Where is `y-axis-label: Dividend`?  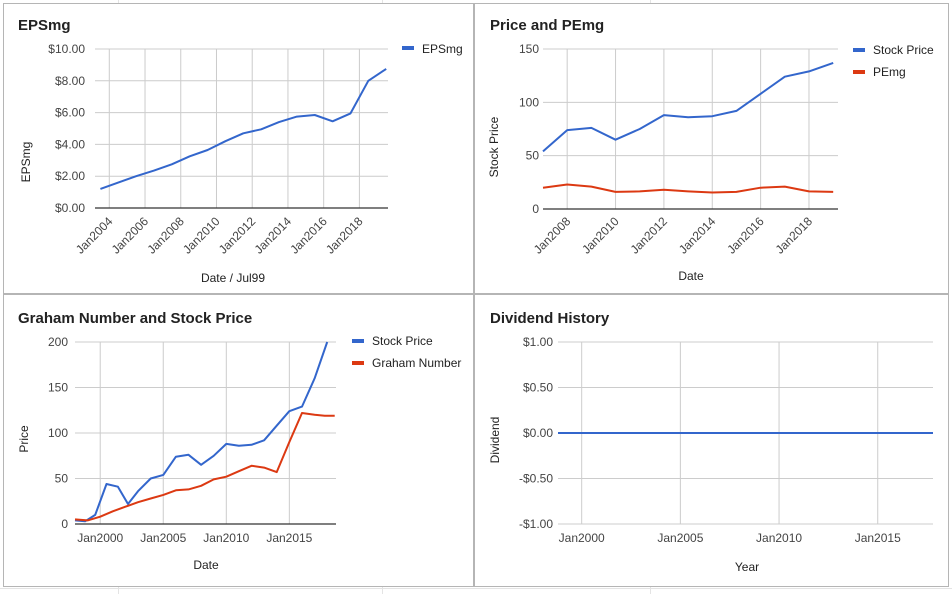
y-axis-label: Dividend is located at coordinates (495, 440).